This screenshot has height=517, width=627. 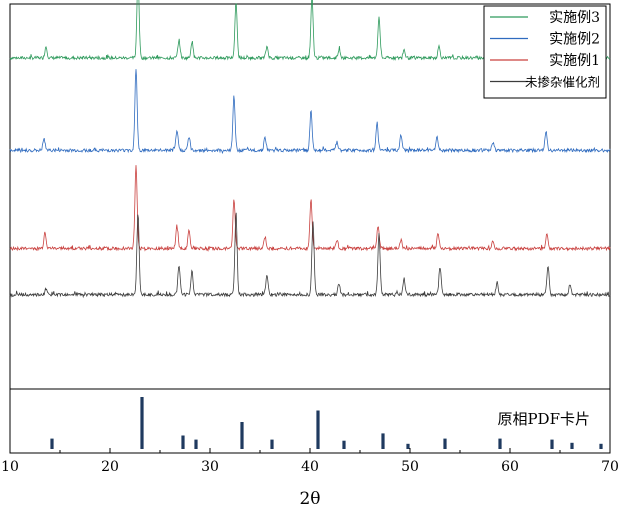 What do you see at coordinates (210, 467) in the screenshot?
I see `x-tick-label-30: 30` at bounding box center [210, 467].